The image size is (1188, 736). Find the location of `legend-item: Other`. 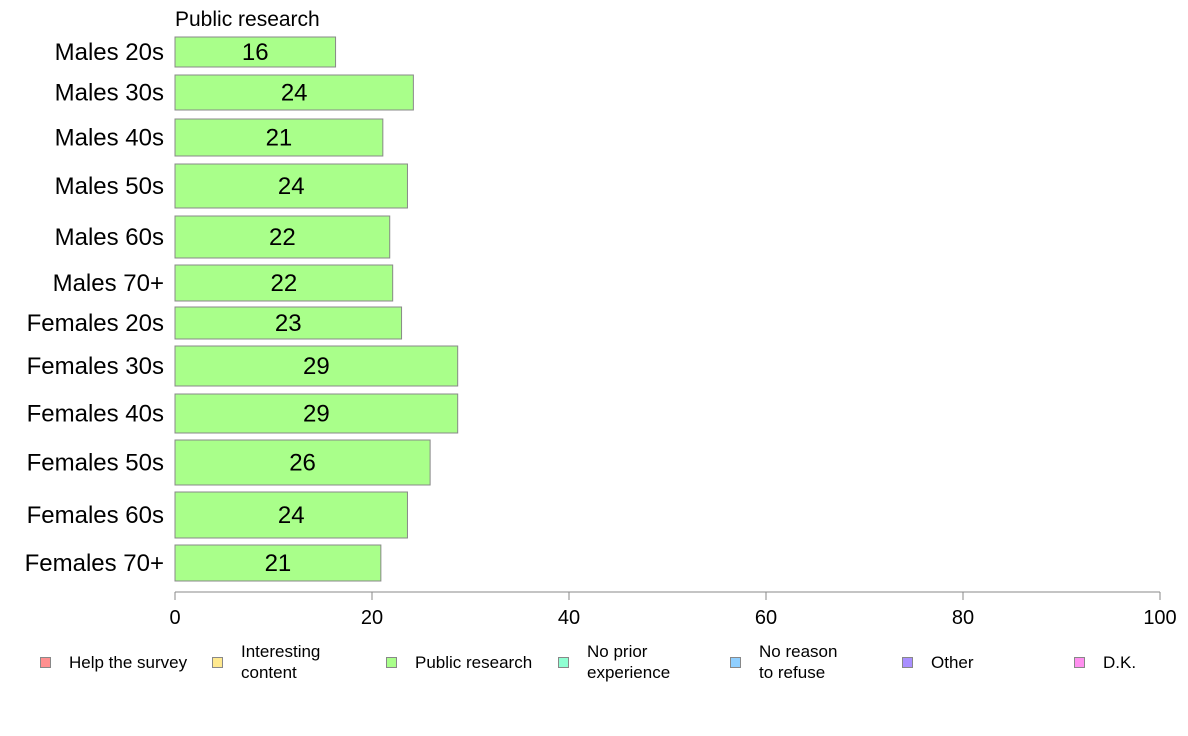

legend-item: Other is located at coordinates (938, 662).